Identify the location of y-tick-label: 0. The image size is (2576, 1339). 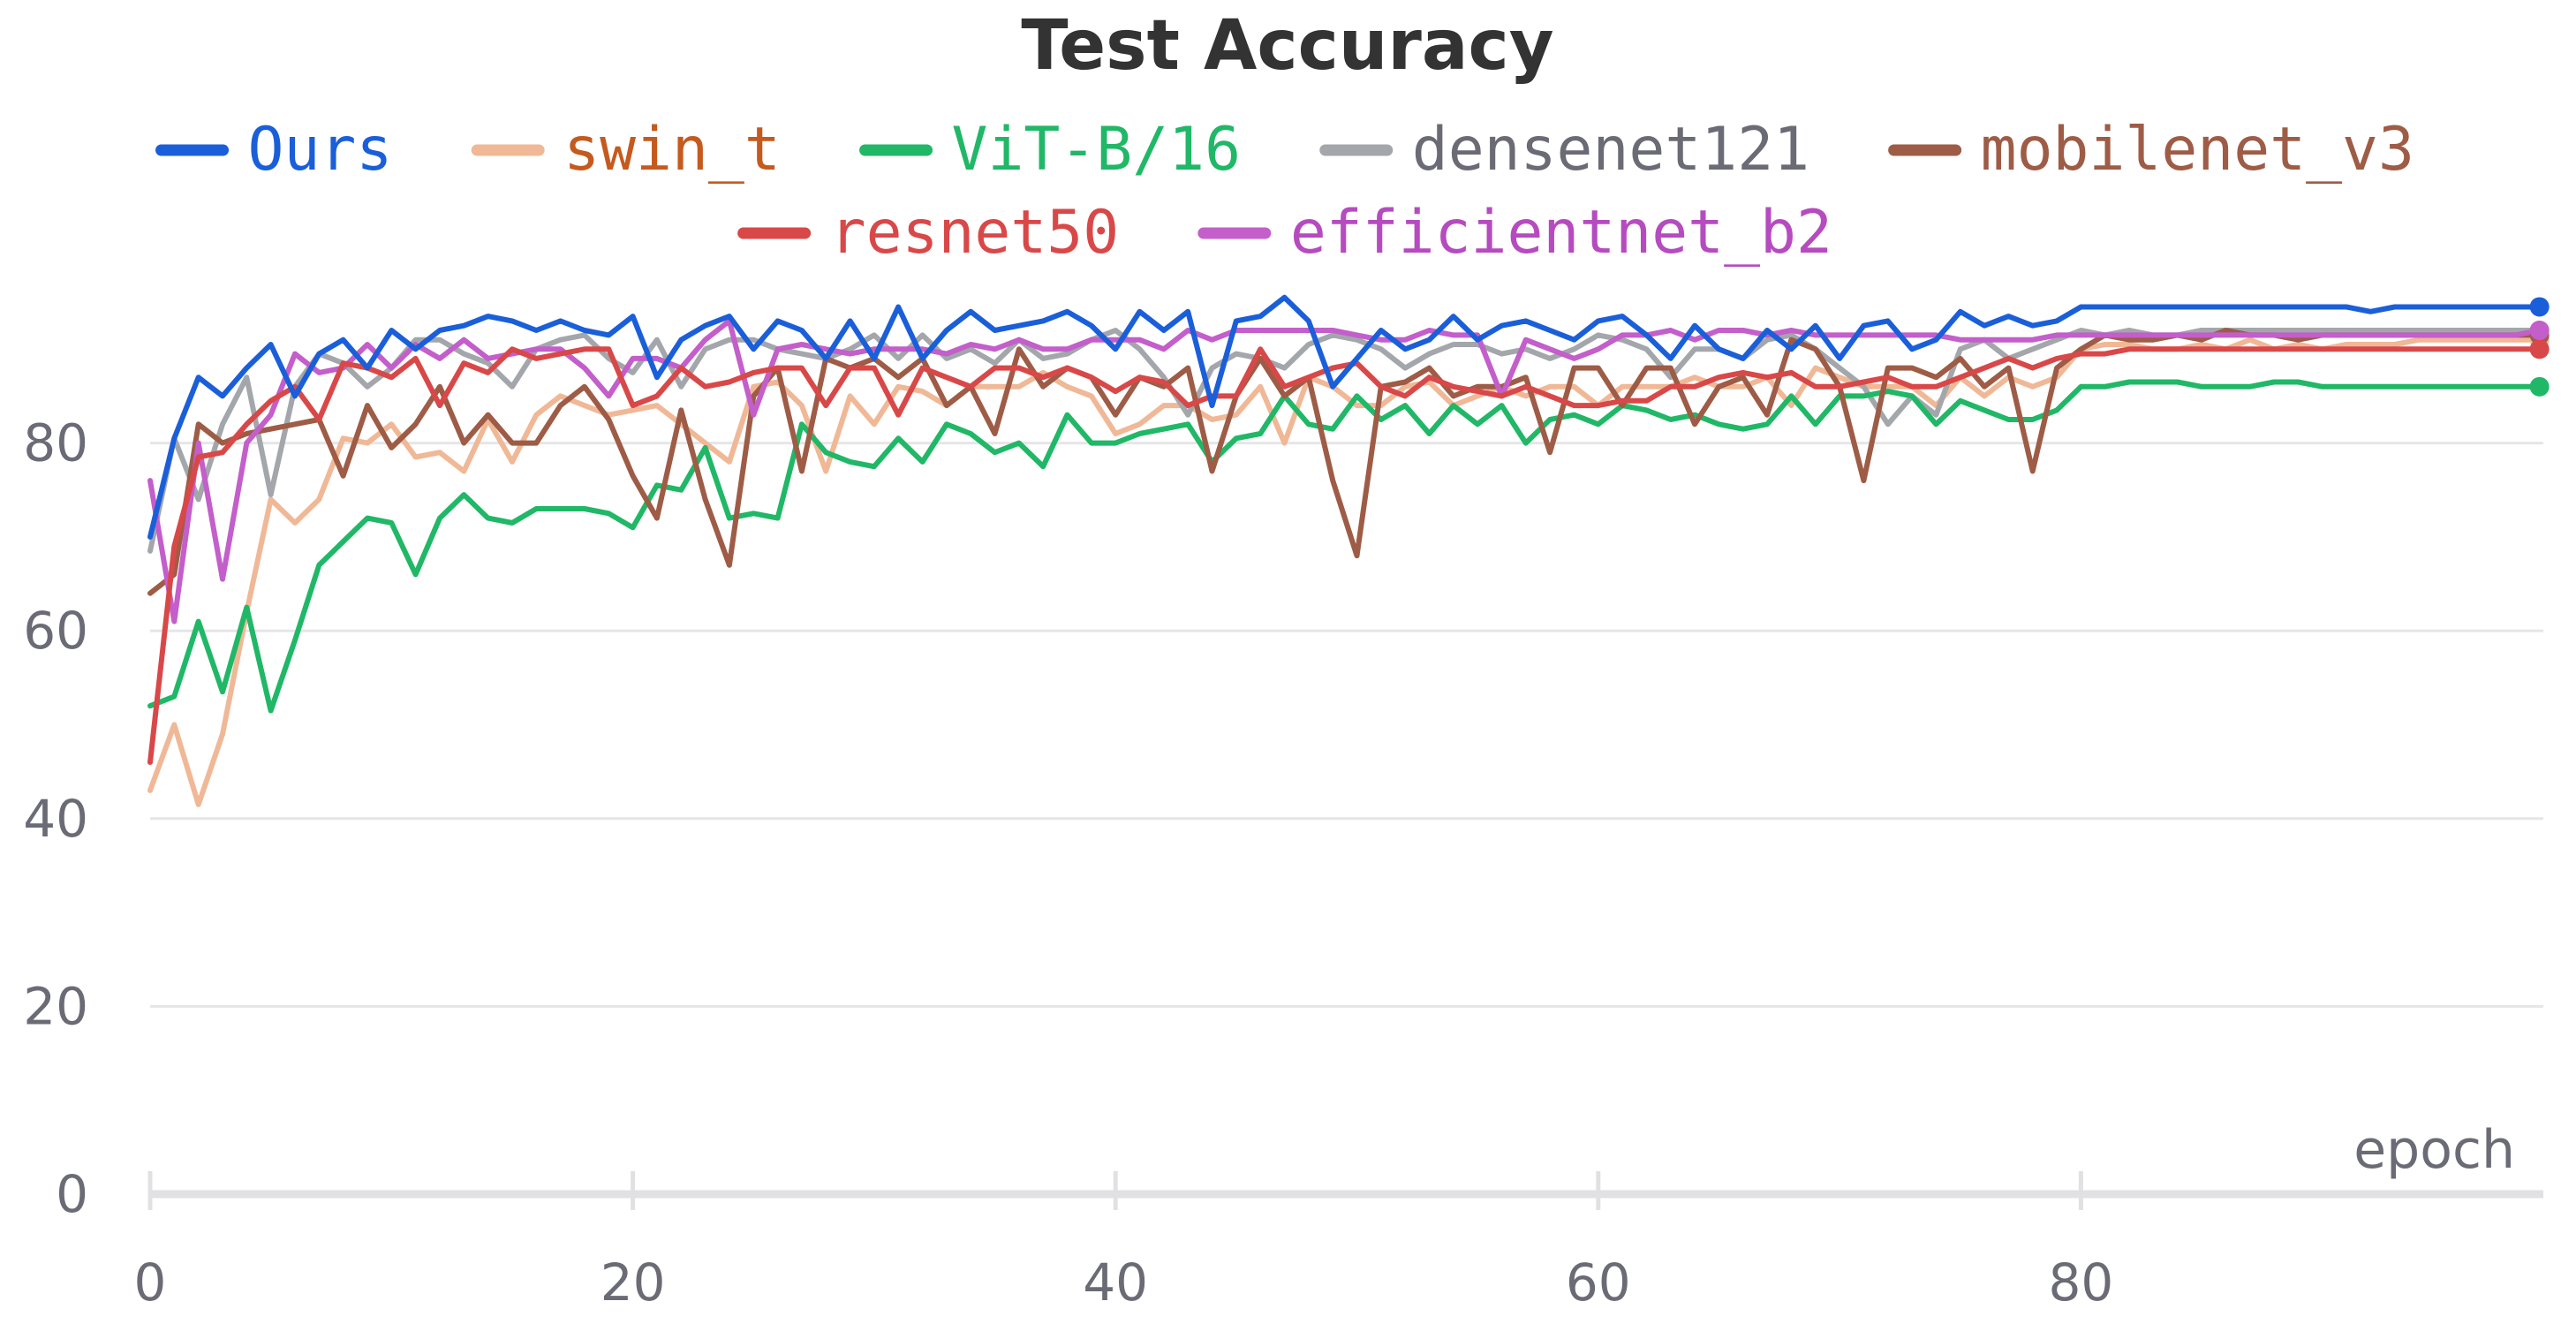
(72, 1194).